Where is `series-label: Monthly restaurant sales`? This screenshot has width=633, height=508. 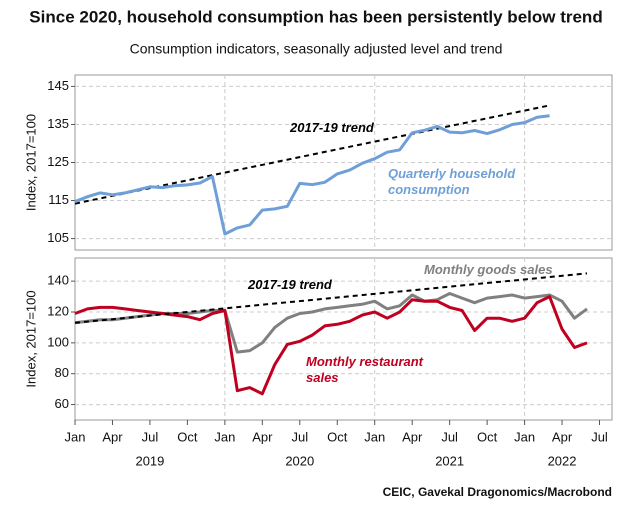 series-label: Monthly restaurant sales is located at coordinates (365, 369).